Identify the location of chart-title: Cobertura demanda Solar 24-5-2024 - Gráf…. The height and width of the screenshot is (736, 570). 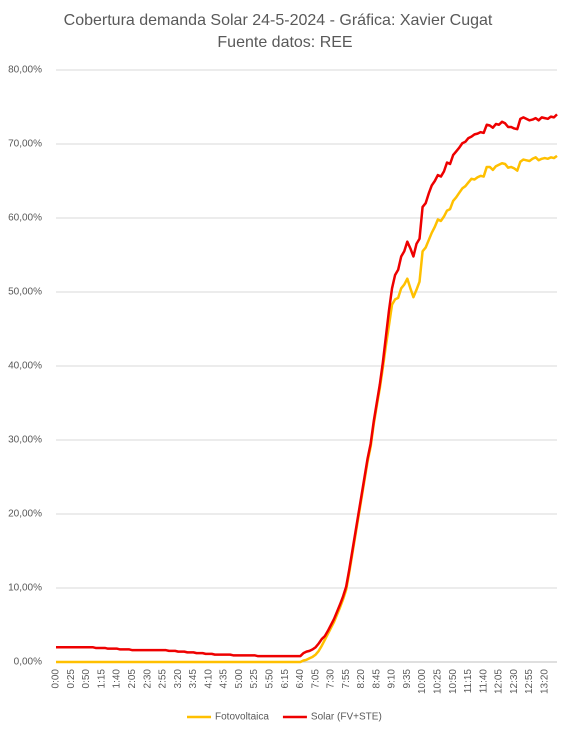
(278, 20).